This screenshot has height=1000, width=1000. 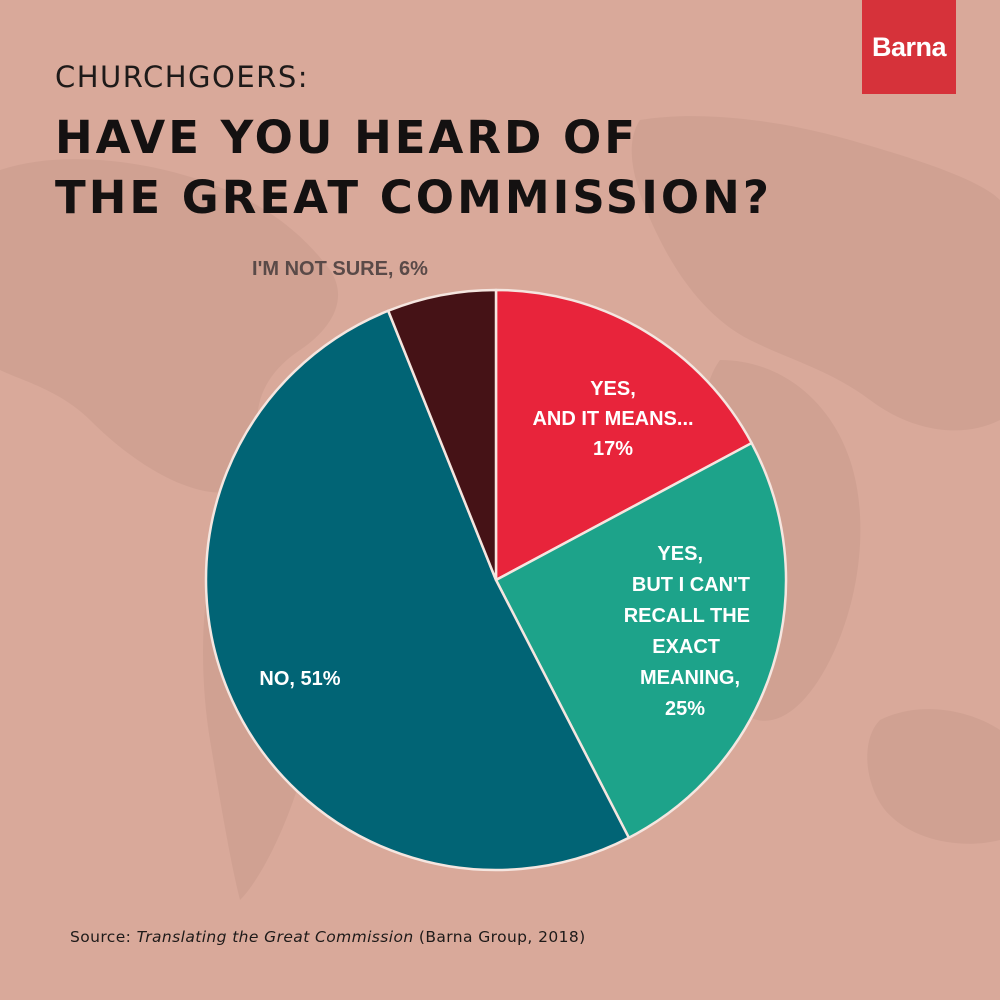 I want to click on pie-label-line: 17%, so click(x=613, y=449).